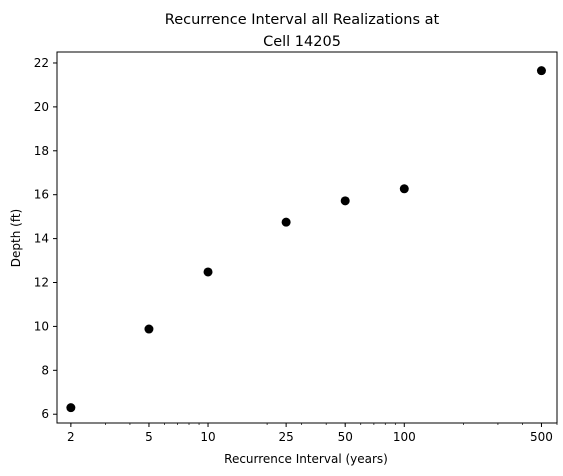 This screenshot has height=476, width=563. What do you see at coordinates (41, 107) in the screenshot?
I see `y-tick-label: 20` at bounding box center [41, 107].